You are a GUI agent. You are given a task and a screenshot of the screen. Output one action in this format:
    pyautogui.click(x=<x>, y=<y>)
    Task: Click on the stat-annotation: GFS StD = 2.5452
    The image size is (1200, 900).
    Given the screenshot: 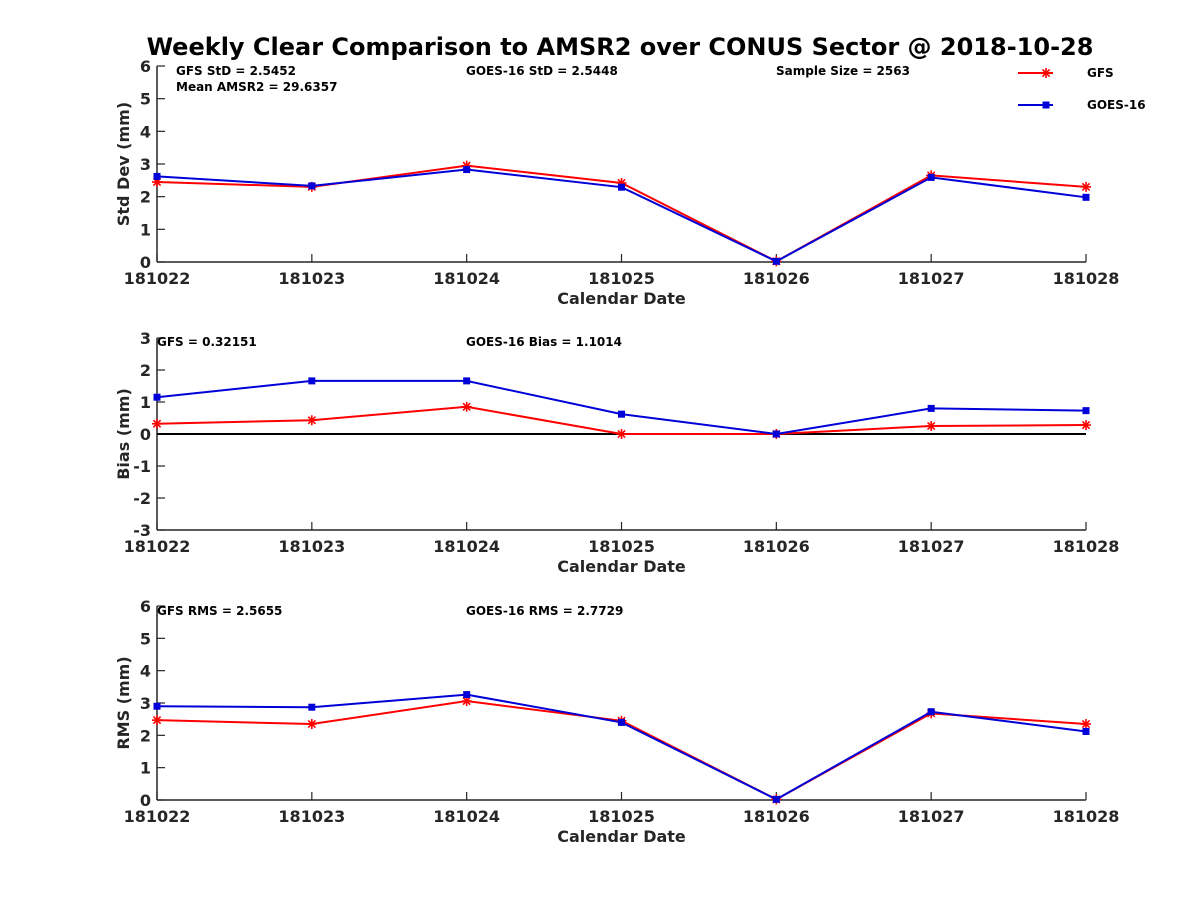 What is the action you would take?
    pyautogui.click(x=236, y=71)
    